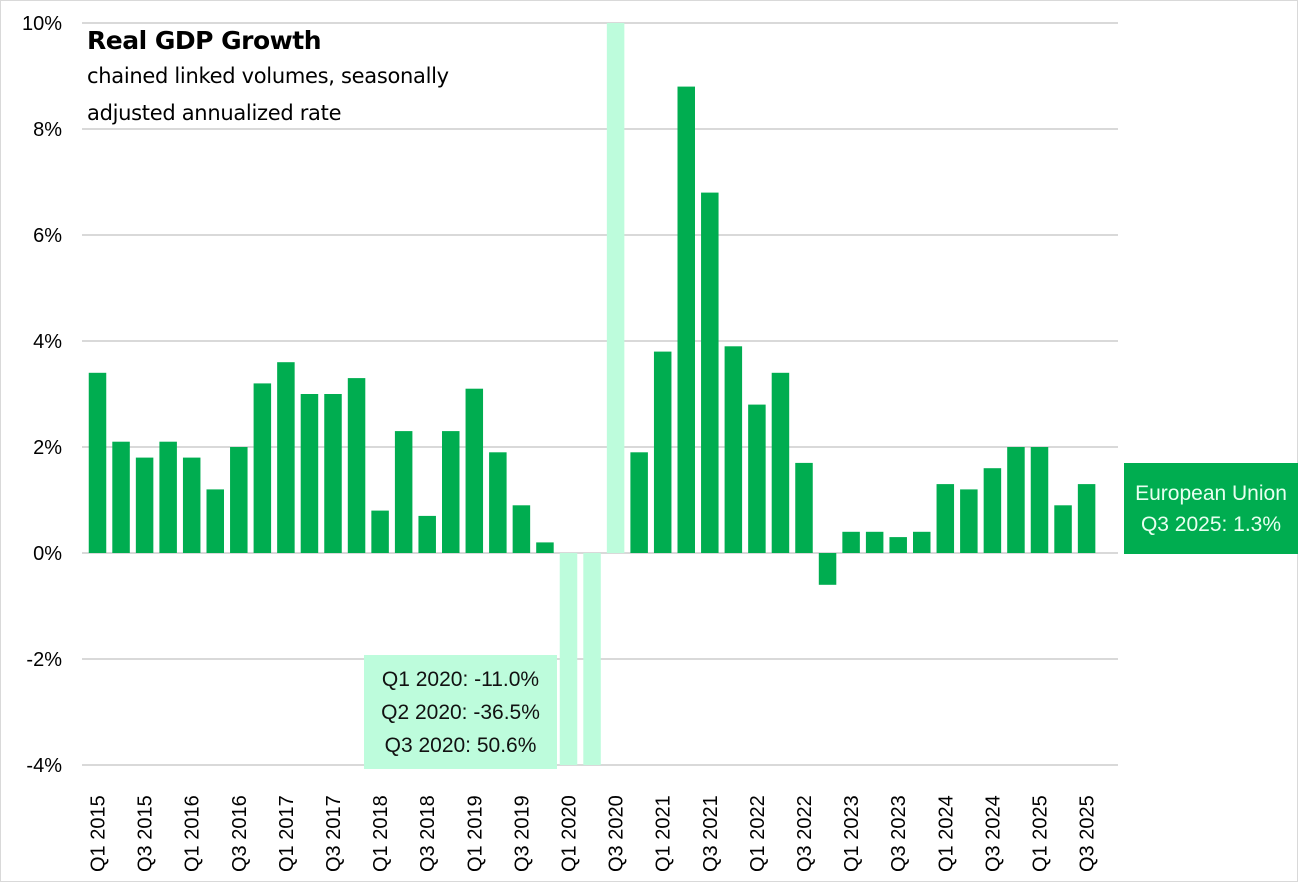 This screenshot has width=1298, height=882. Describe the element at coordinates (239, 500) in the screenshot. I see `bar-q3-2016` at that location.